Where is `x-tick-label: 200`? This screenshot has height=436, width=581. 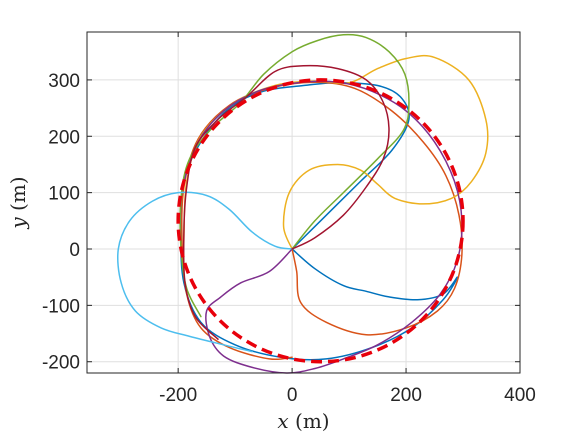
x-tick-label: 200 is located at coordinates (406, 395).